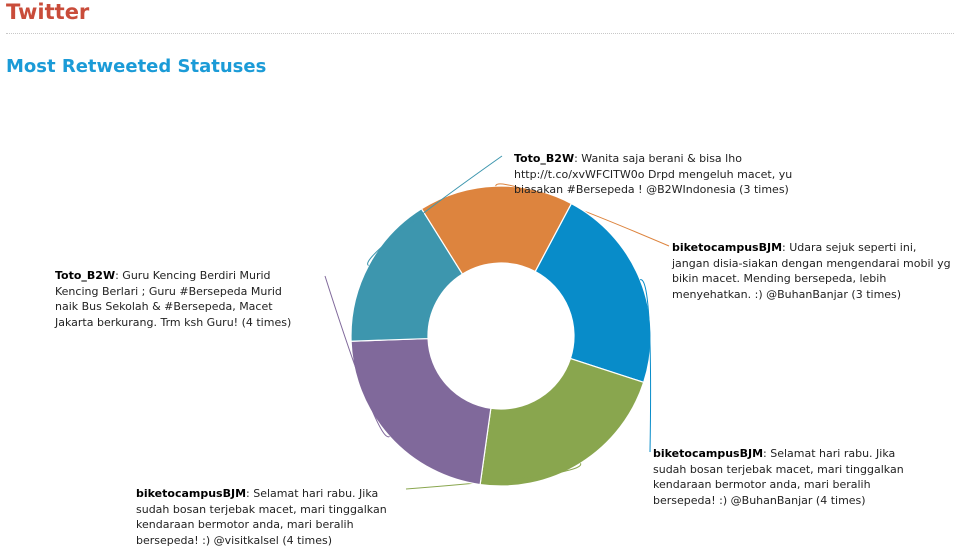  Describe the element at coordinates (136, 66) in the screenshot. I see `section-title: Most Retweeted Statuses` at that location.